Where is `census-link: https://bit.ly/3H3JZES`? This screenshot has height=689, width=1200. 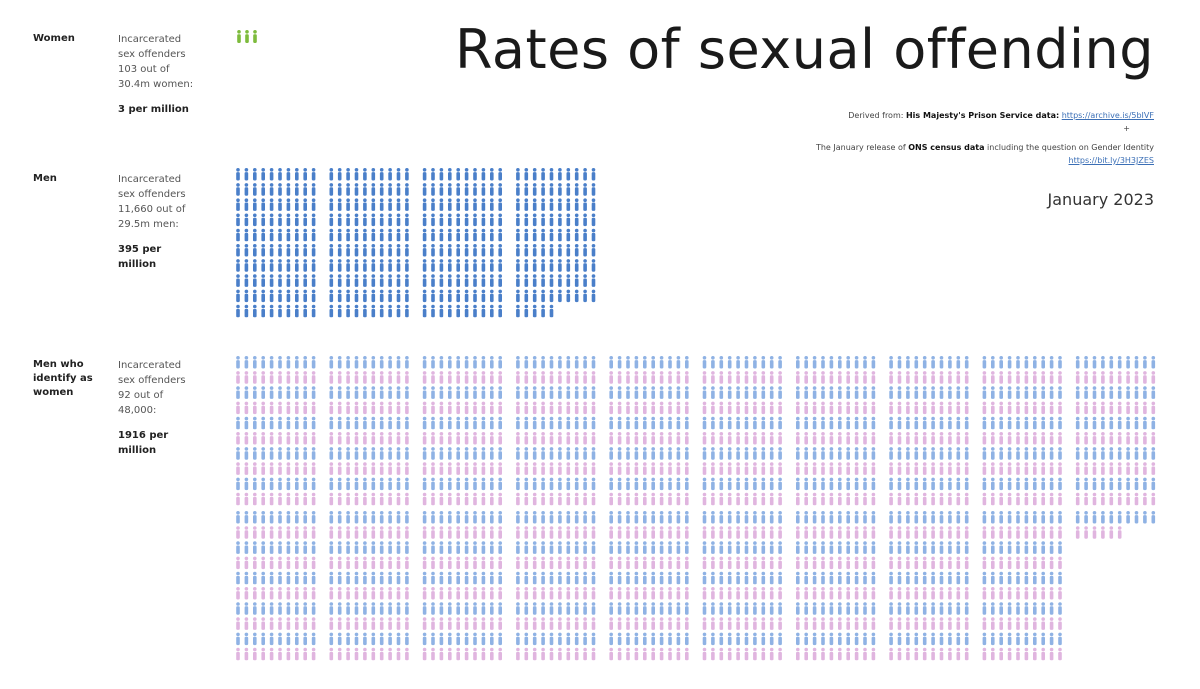 census-link: https://bit.ly/3H3JZES is located at coordinates (1111, 160).